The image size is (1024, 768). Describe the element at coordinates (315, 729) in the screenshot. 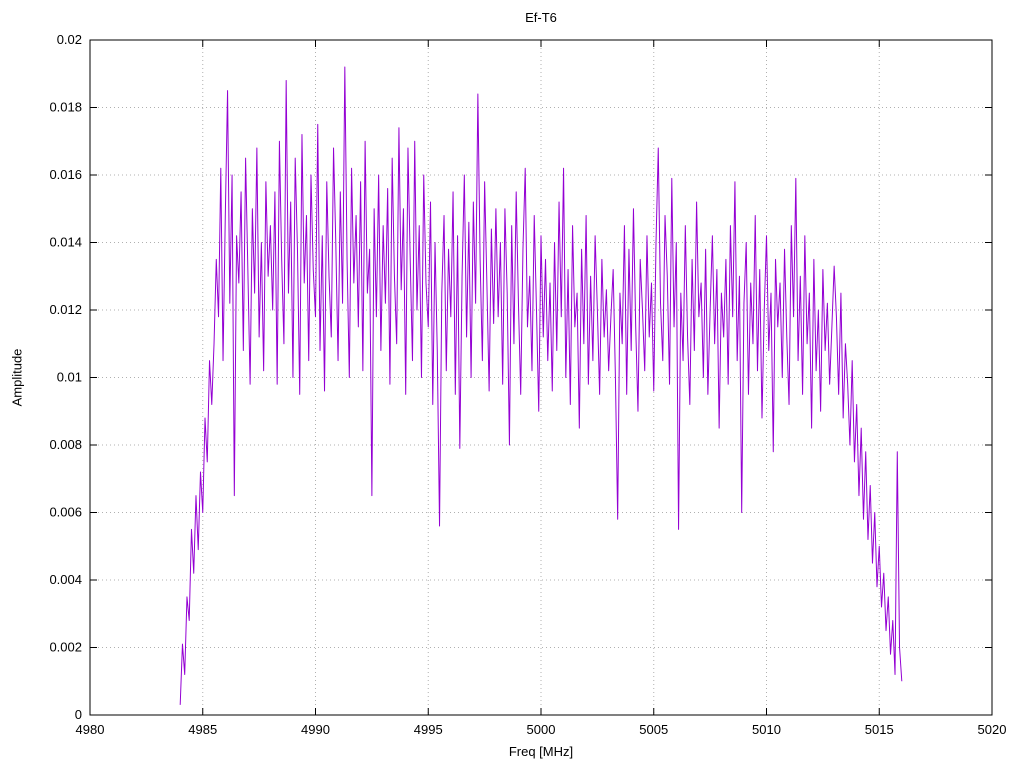

I see `x-tick-label: 4990` at that location.